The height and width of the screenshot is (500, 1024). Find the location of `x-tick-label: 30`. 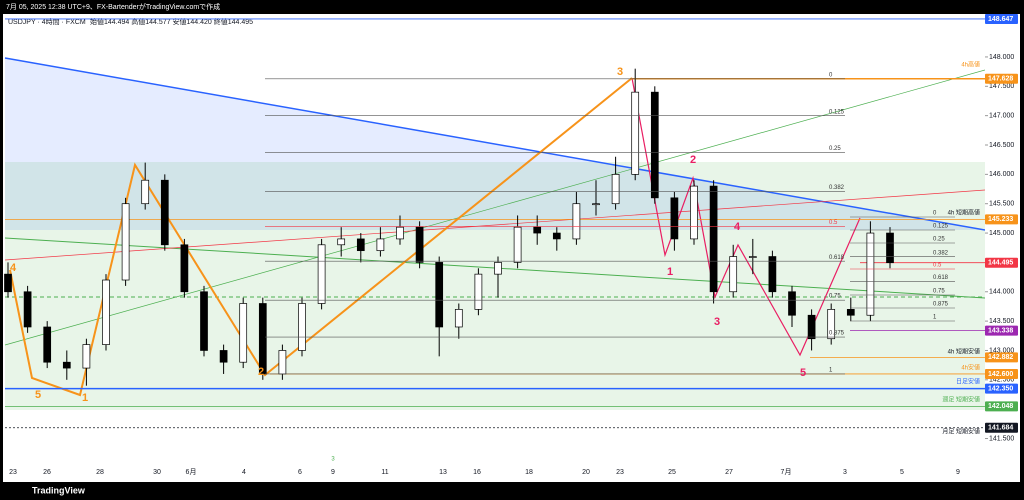

x-tick-label: 30 is located at coordinates (157, 472).